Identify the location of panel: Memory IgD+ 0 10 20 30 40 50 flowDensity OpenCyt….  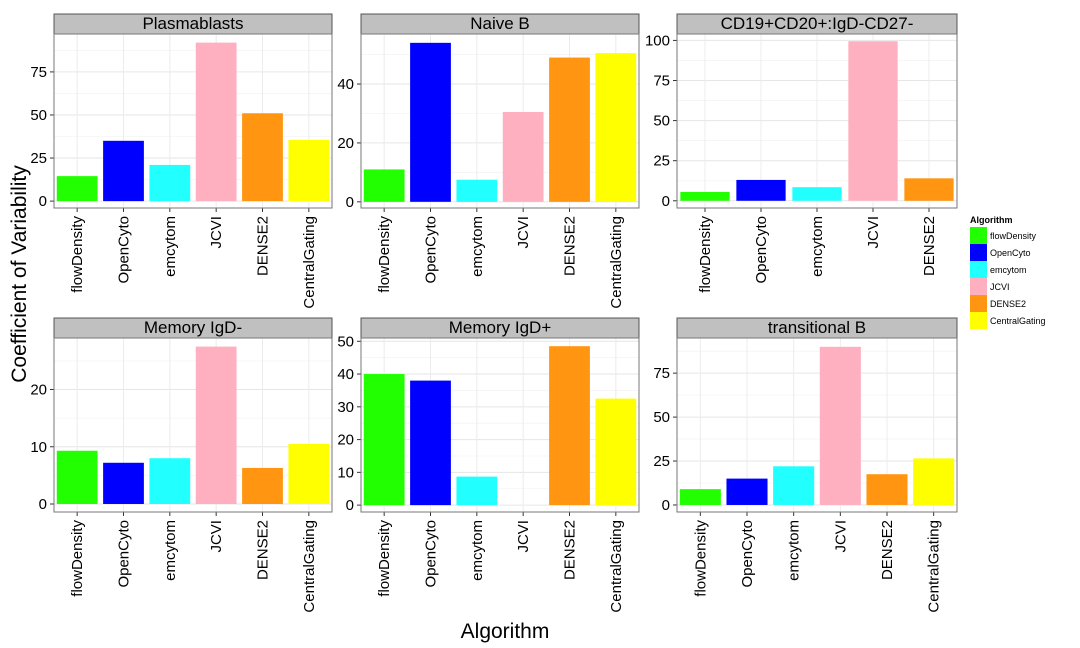
(488, 465).